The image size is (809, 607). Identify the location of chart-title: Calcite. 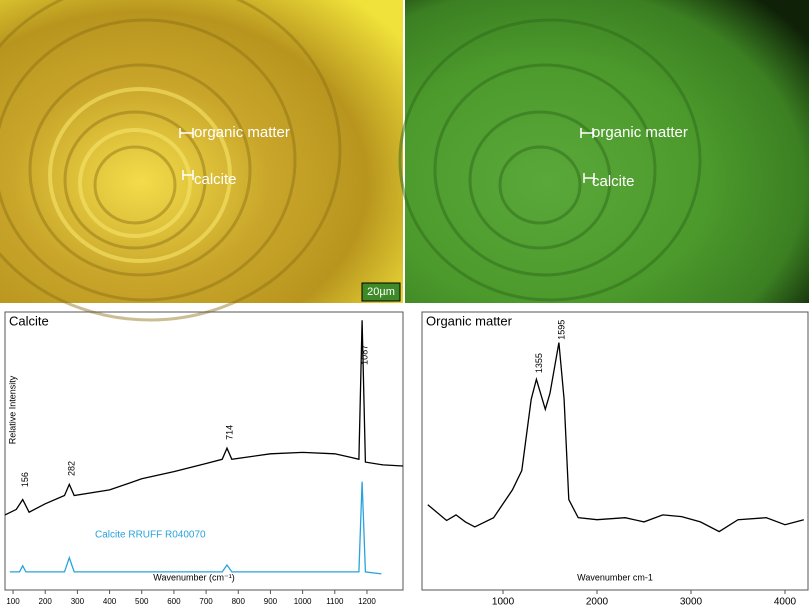
(29, 320).